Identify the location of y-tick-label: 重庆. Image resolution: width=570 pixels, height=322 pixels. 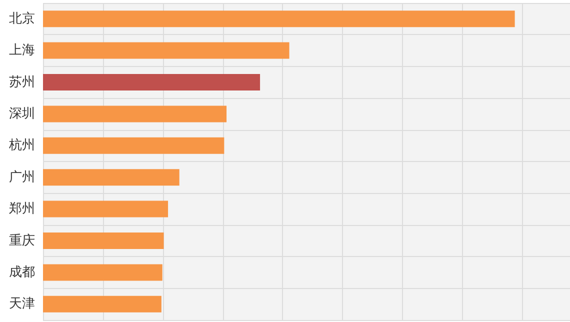
(22, 240).